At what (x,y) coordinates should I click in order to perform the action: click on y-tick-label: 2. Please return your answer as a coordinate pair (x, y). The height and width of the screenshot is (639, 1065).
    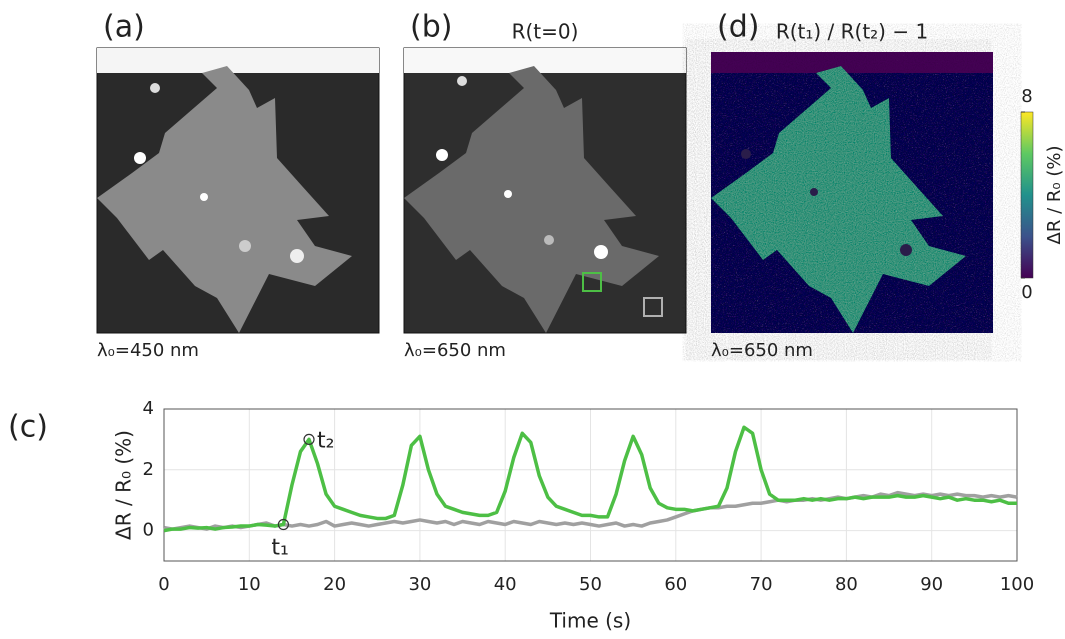
    Looking at the image, I should click on (148, 469).